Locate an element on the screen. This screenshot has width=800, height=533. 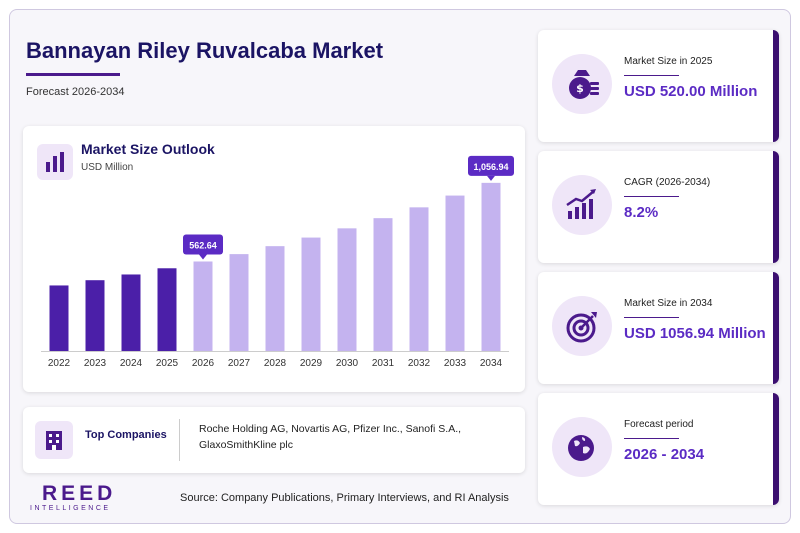
x-tick-label: 2023 is located at coordinates (95, 363).